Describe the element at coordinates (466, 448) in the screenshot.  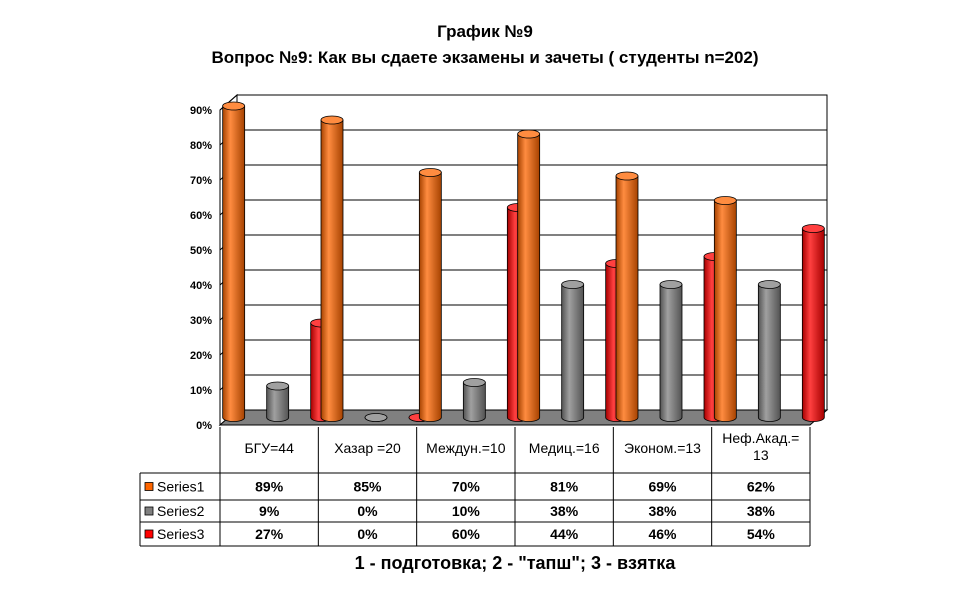
I see `category-label: Междун.=10` at that location.